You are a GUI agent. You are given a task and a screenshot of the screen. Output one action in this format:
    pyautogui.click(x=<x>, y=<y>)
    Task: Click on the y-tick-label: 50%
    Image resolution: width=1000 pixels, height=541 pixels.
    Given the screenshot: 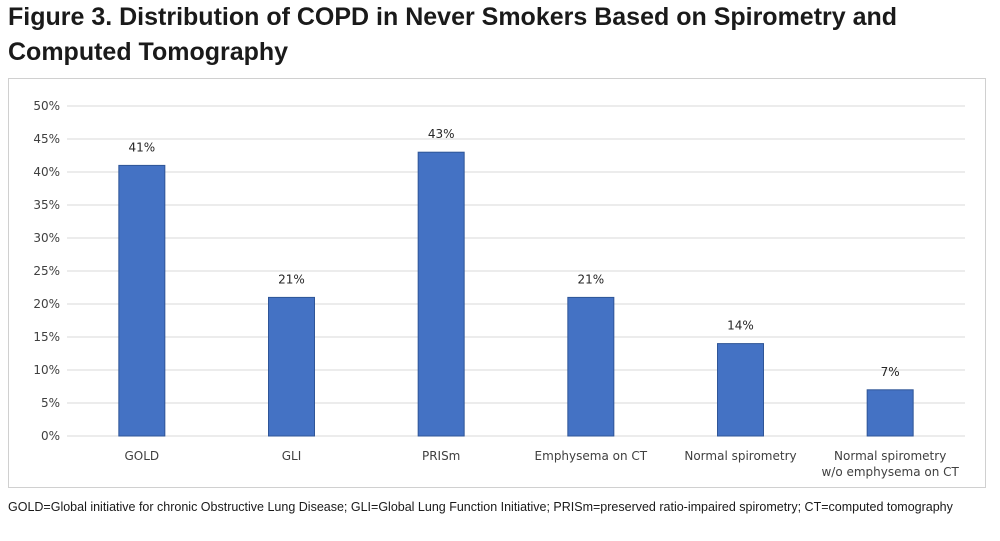 What is the action you would take?
    pyautogui.click(x=46, y=106)
    